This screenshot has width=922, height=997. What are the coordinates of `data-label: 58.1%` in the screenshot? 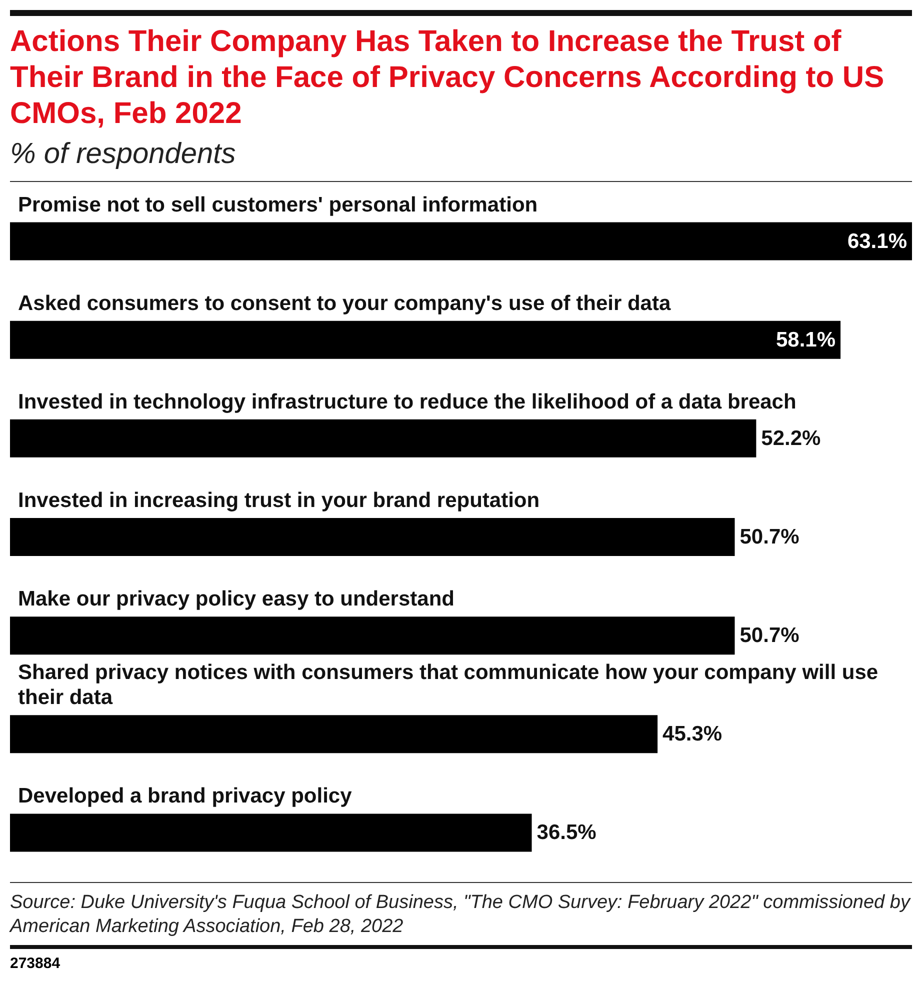 It's located at (806, 340).